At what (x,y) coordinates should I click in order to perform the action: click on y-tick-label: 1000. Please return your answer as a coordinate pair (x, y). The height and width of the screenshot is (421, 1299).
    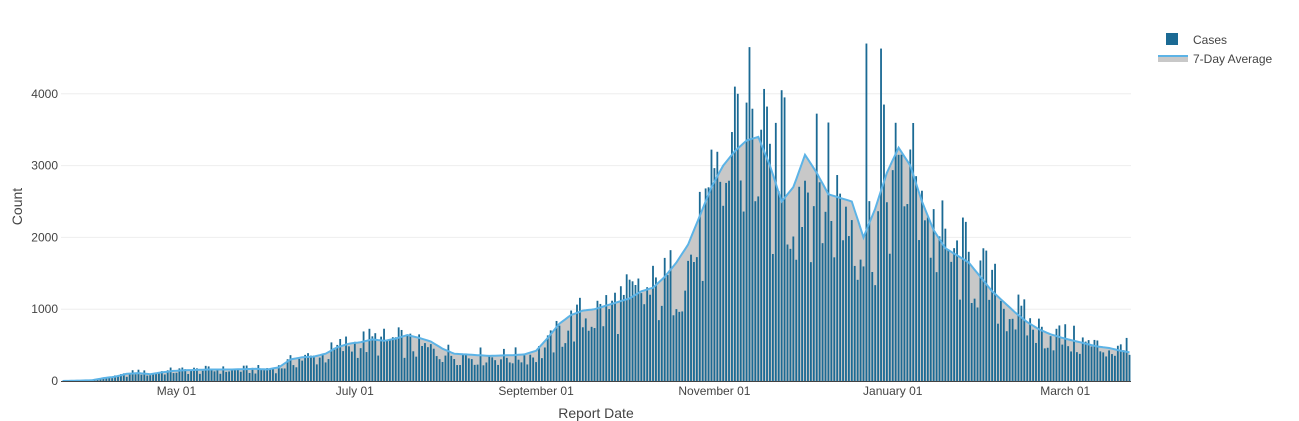
    Looking at the image, I should click on (44, 309).